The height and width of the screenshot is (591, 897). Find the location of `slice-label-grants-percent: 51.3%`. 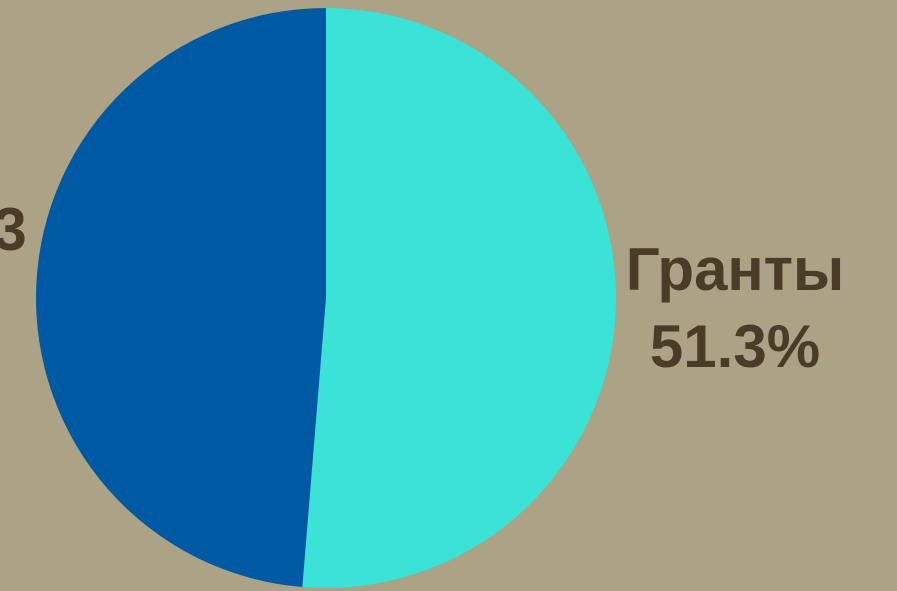

slice-label-grants-percent: 51.3% is located at coordinates (735, 346).